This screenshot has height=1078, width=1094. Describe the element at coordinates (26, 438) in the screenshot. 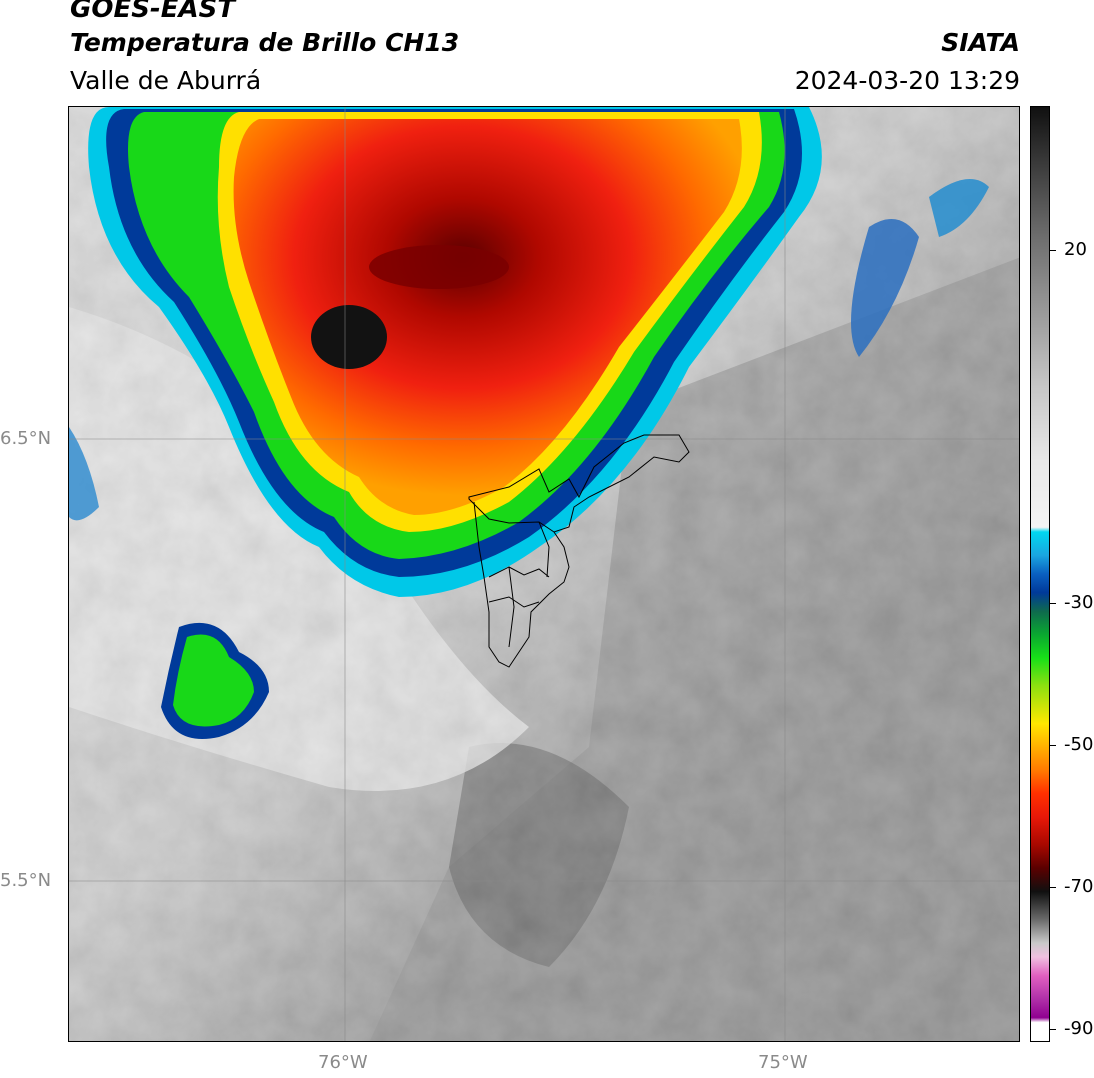

I see `y-tick-label: 6.5°N` at that location.